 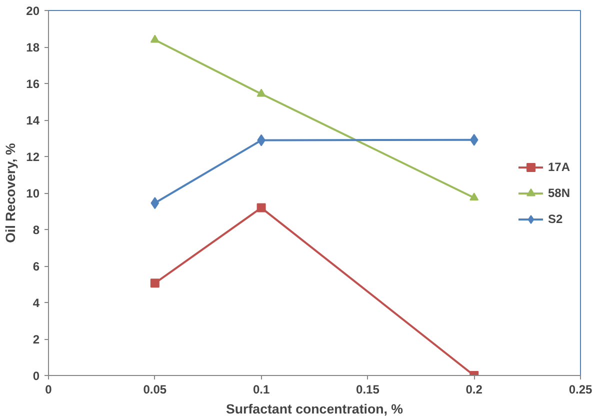 What do you see at coordinates (155, 389) in the screenshot?
I see `x-tick-label: 0.05` at bounding box center [155, 389].